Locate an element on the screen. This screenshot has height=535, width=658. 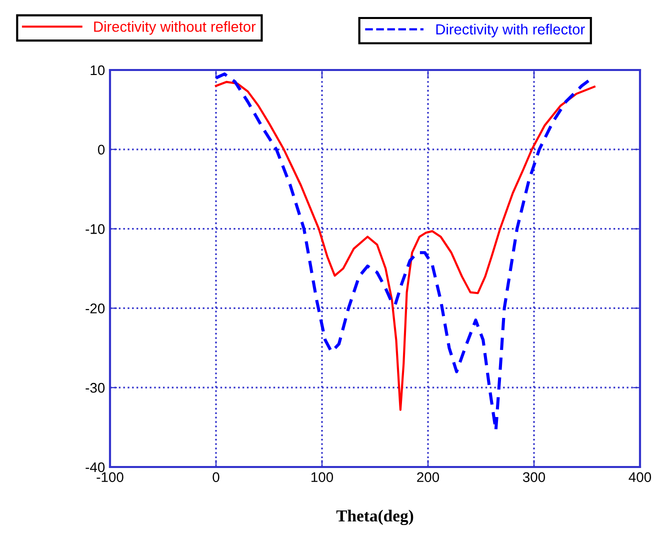
y-tick-label: -30 is located at coordinates (95, 387).